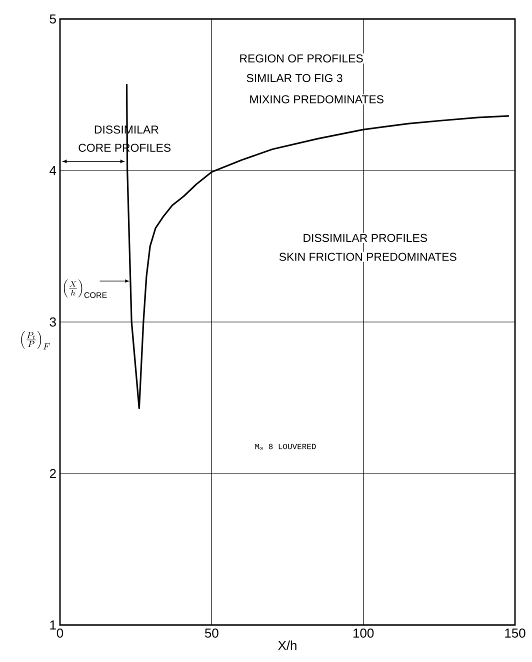  What do you see at coordinates (53, 19) in the screenshot?
I see `y-tick-label: 5` at bounding box center [53, 19].